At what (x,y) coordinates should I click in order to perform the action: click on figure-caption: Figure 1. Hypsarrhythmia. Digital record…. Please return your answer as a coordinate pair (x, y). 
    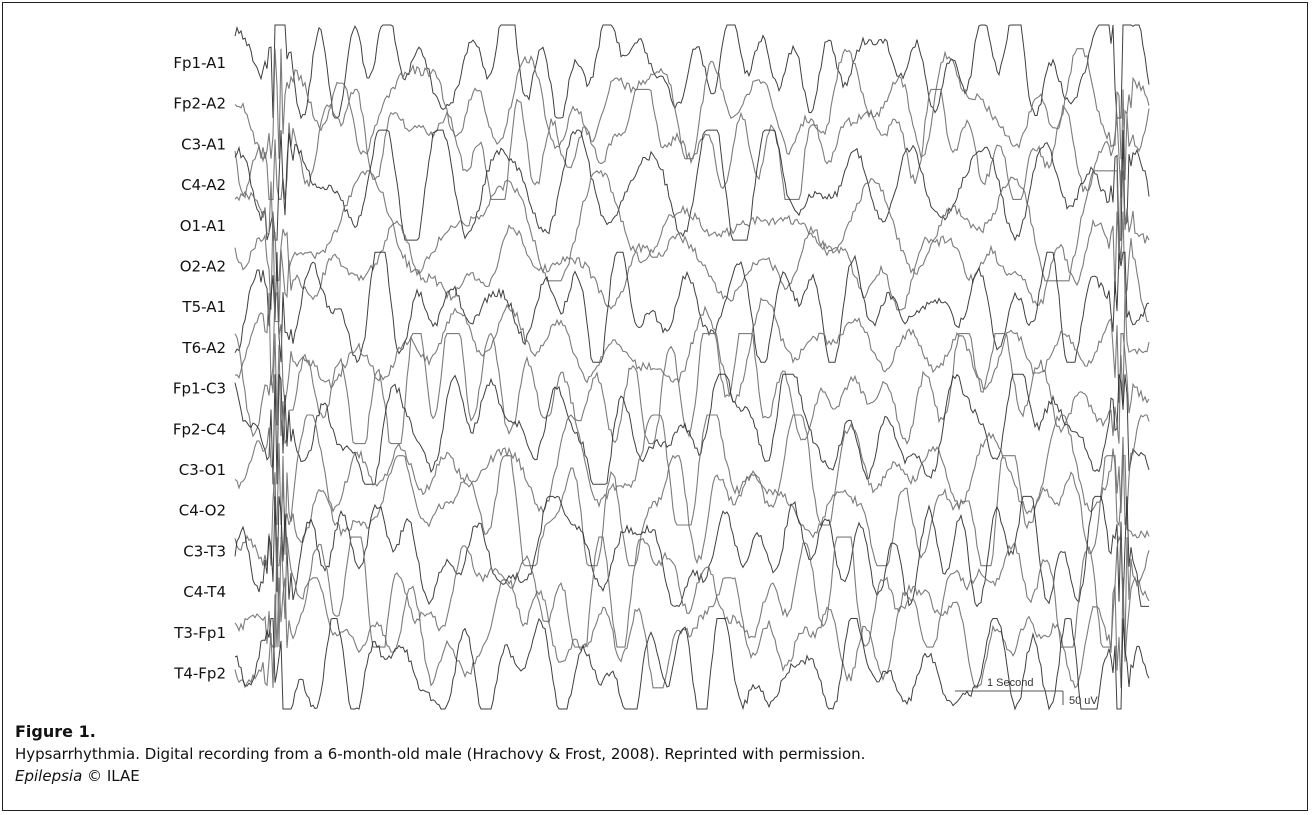
    Looking at the image, I should click on (655, 754).